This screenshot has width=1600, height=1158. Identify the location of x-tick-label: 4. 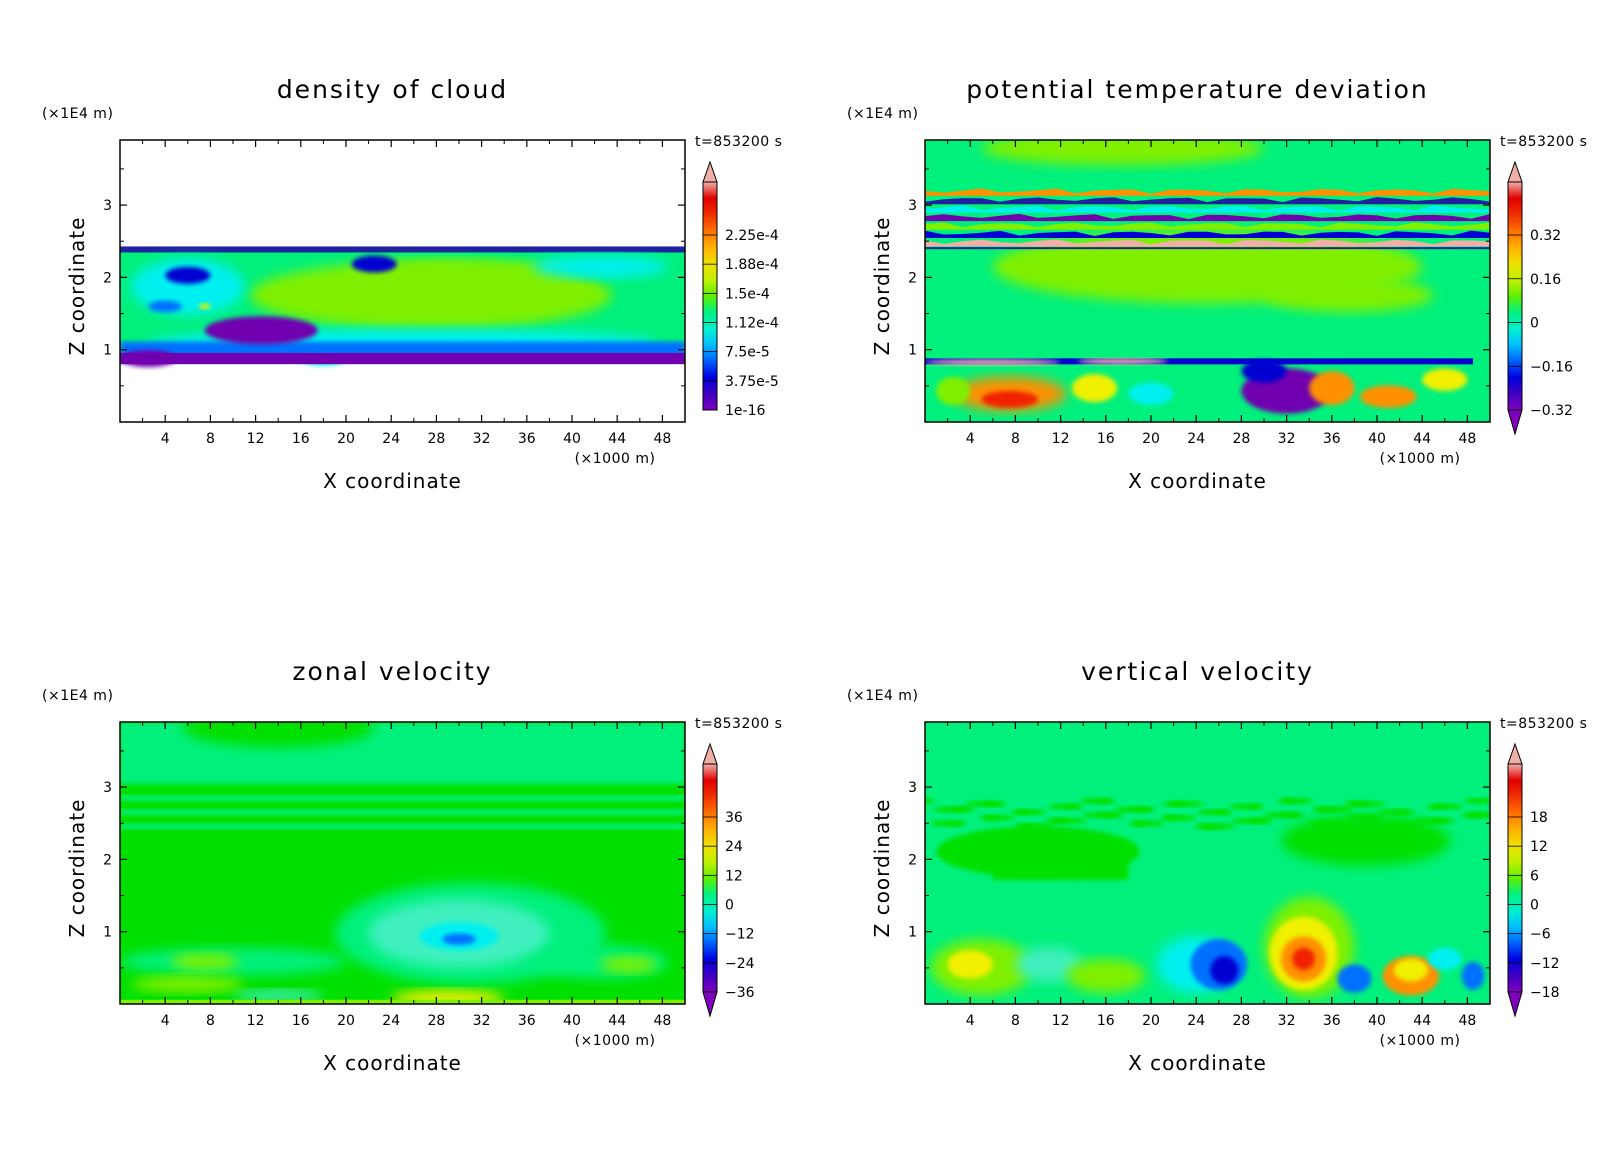
(970, 1021).